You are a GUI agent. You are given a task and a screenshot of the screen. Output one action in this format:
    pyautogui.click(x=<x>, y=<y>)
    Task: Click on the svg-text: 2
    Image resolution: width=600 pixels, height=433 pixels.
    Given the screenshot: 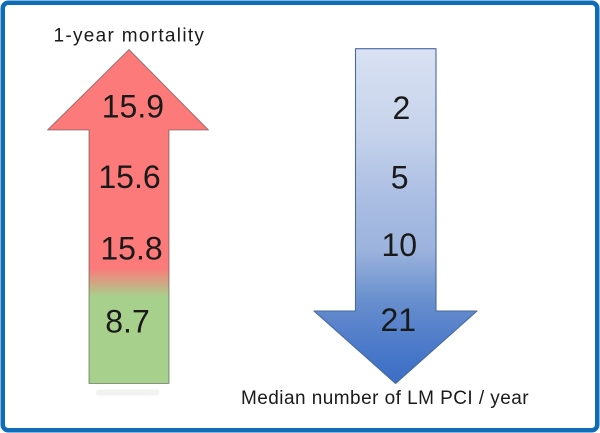 What is the action you would take?
    pyautogui.click(x=402, y=108)
    